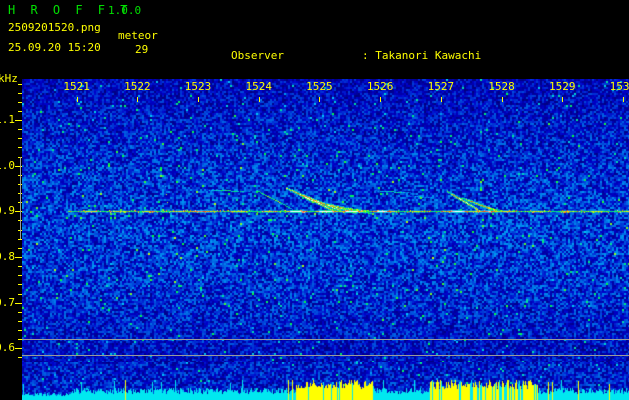 The width and height of the screenshot is (629, 400). Describe the element at coordinates (76, 86) in the screenshot. I see `x-axis-tick-label: 1521` at that location.